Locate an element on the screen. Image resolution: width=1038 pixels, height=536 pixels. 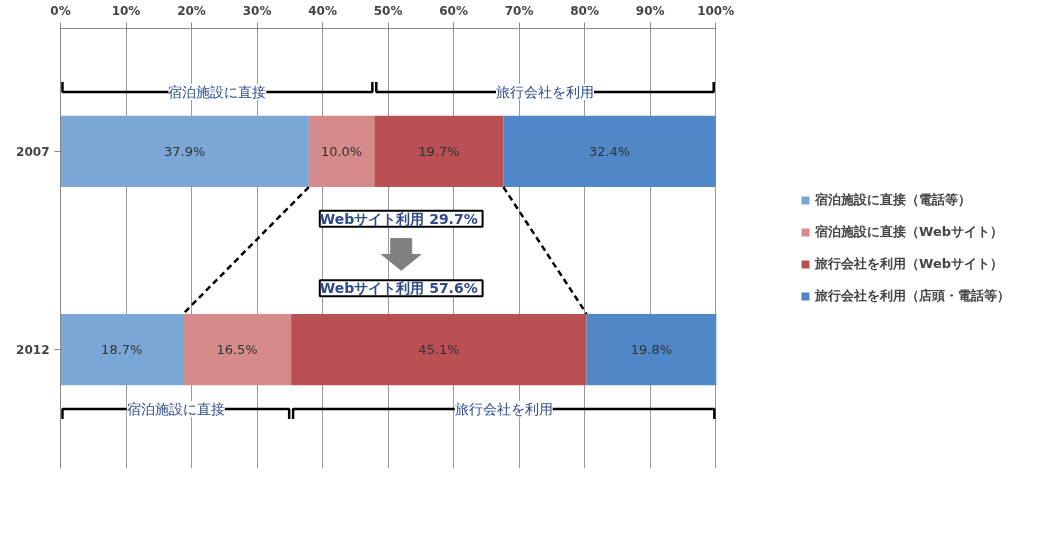
x-tick-label: 40% is located at coordinates (322, 10).